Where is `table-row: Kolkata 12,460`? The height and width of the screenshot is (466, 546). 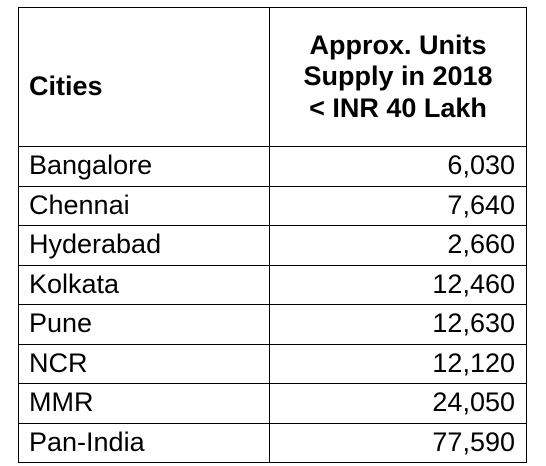 table-row: Kolkata 12,460 is located at coordinates (272, 284).